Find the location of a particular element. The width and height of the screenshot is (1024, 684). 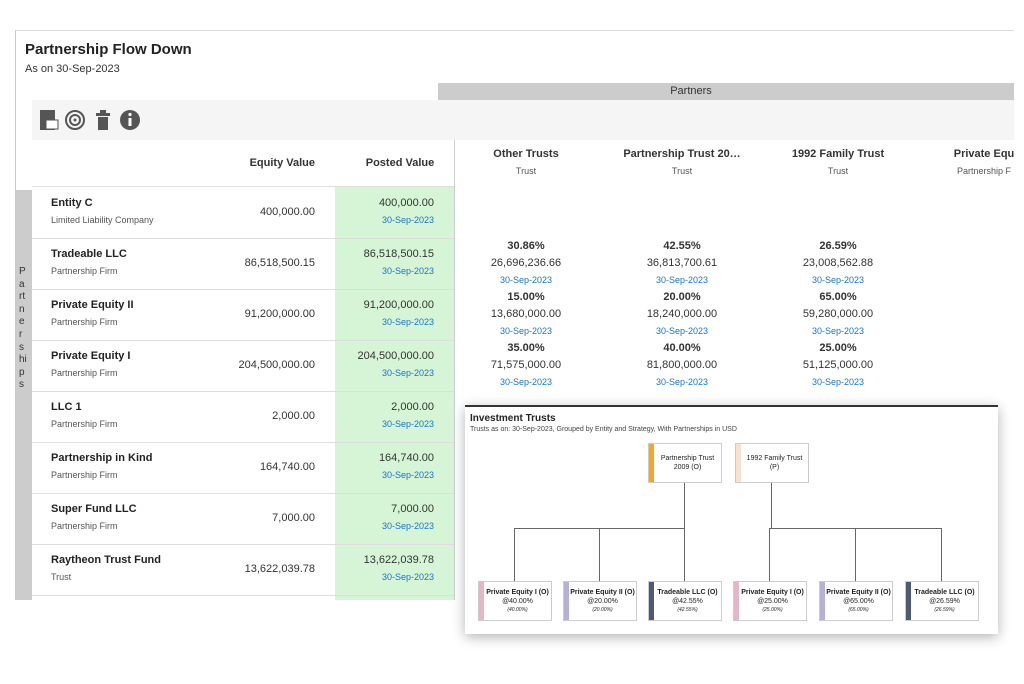

posted-value: 164,740.00 is located at coordinates (406, 458).